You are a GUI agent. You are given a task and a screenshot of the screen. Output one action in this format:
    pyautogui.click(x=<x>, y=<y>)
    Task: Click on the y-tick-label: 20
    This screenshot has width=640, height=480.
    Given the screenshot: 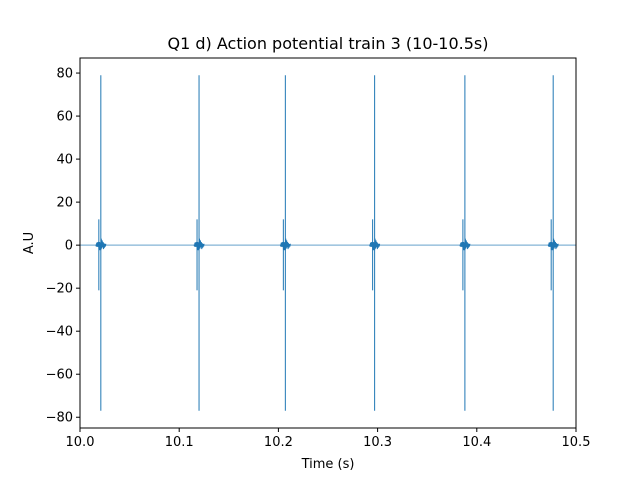 What is the action you would take?
    pyautogui.click(x=64, y=203)
    